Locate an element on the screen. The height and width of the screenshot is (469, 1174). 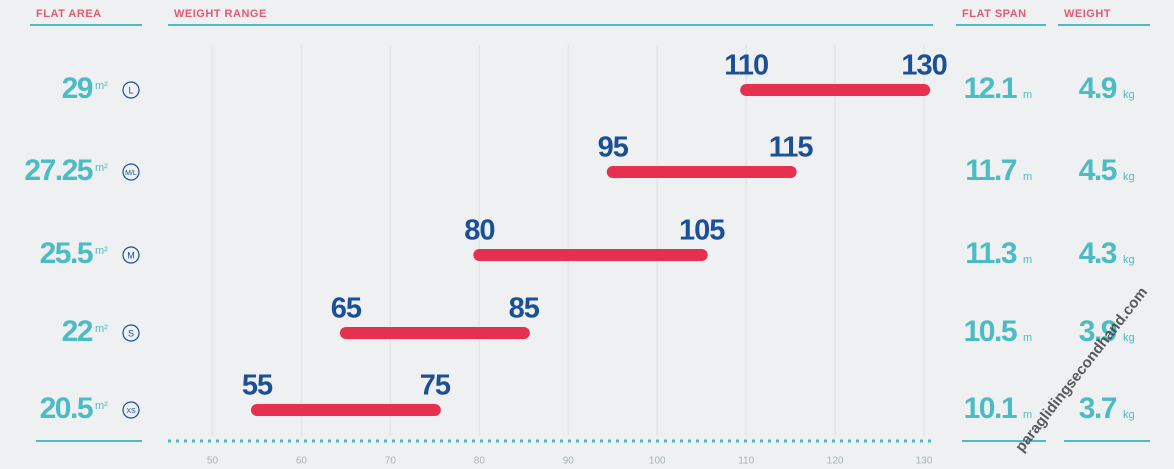
column-header: WEIGHT RANGE is located at coordinates (220, 14).